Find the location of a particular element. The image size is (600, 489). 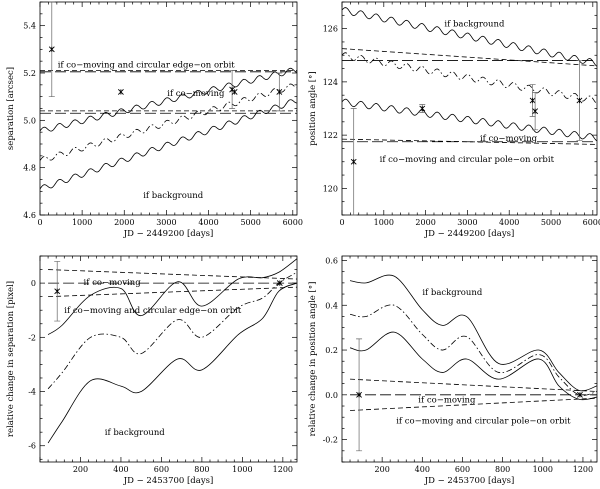

y-tick-label: 5.4 is located at coordinates (29, 26).